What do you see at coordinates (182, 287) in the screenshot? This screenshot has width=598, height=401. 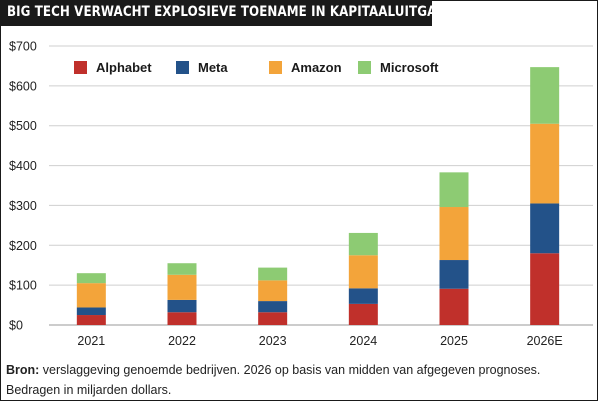 I see `bar-segment-amazon-2022` at bounding box center [182, 287].